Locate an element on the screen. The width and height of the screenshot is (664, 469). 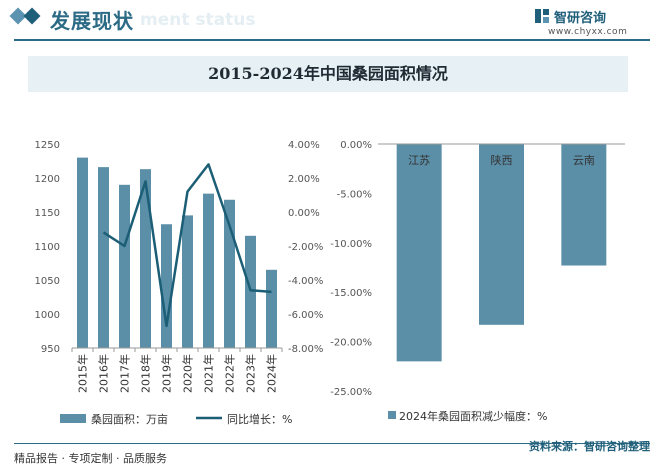
left-axis-tick-label: 1000 is located at coordinates (47, 315).